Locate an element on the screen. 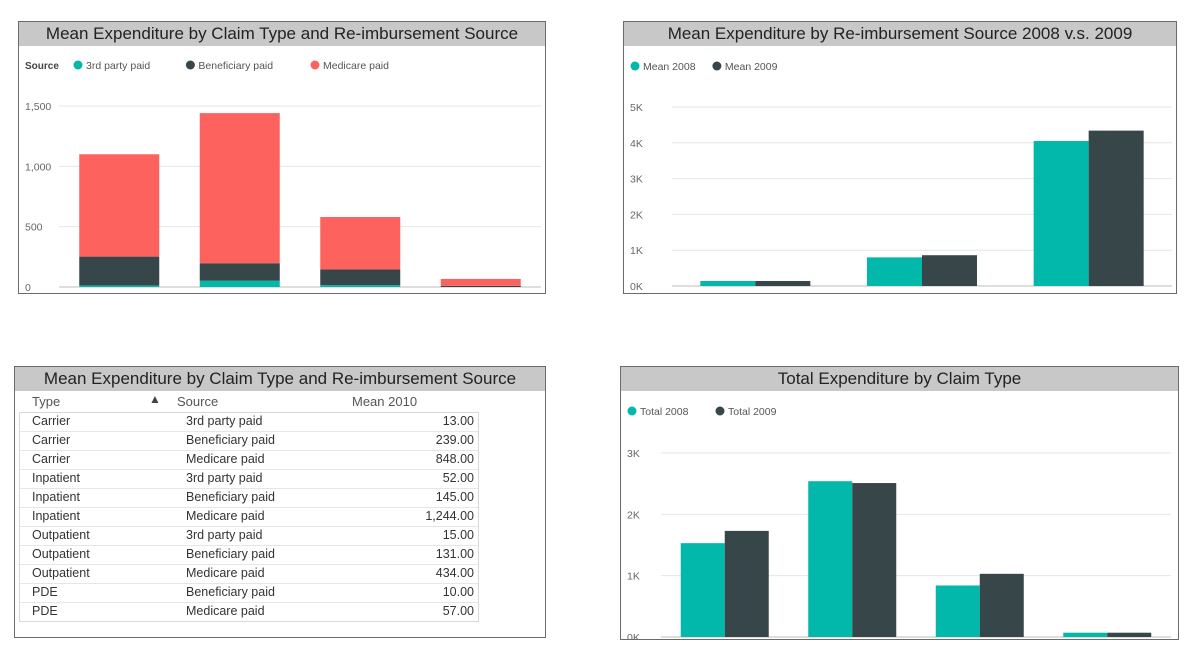  legend-entry: 3rd party paid is located at coordinates (118, 66).